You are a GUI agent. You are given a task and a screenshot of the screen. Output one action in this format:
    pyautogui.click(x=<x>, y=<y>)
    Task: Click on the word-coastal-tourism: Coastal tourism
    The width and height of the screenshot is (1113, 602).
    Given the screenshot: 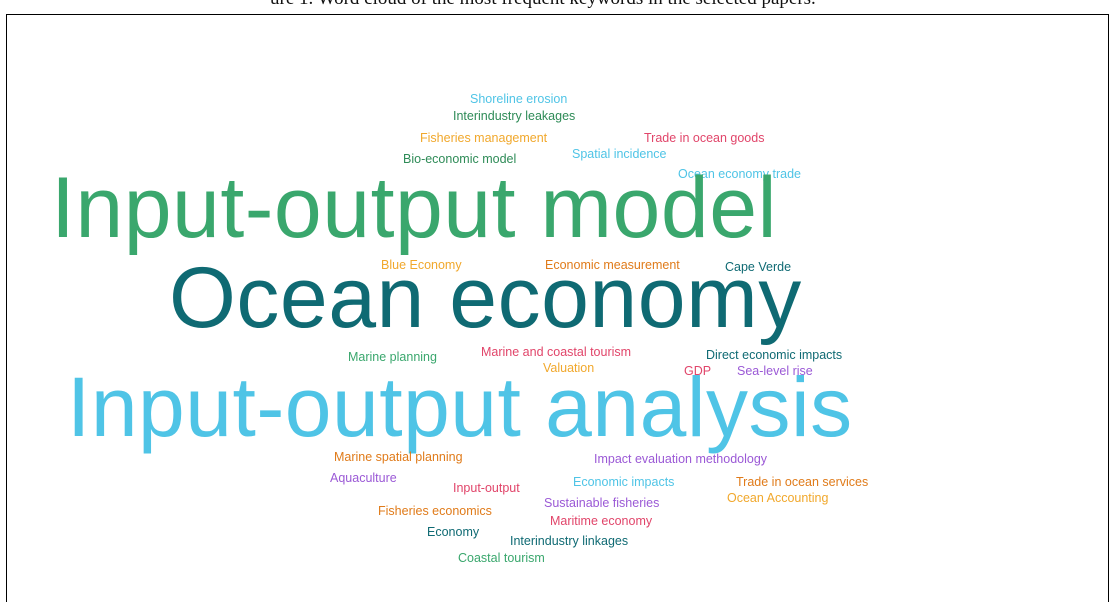 What is the action you would take?
    pyautogui.click(x=501, y=558)
    